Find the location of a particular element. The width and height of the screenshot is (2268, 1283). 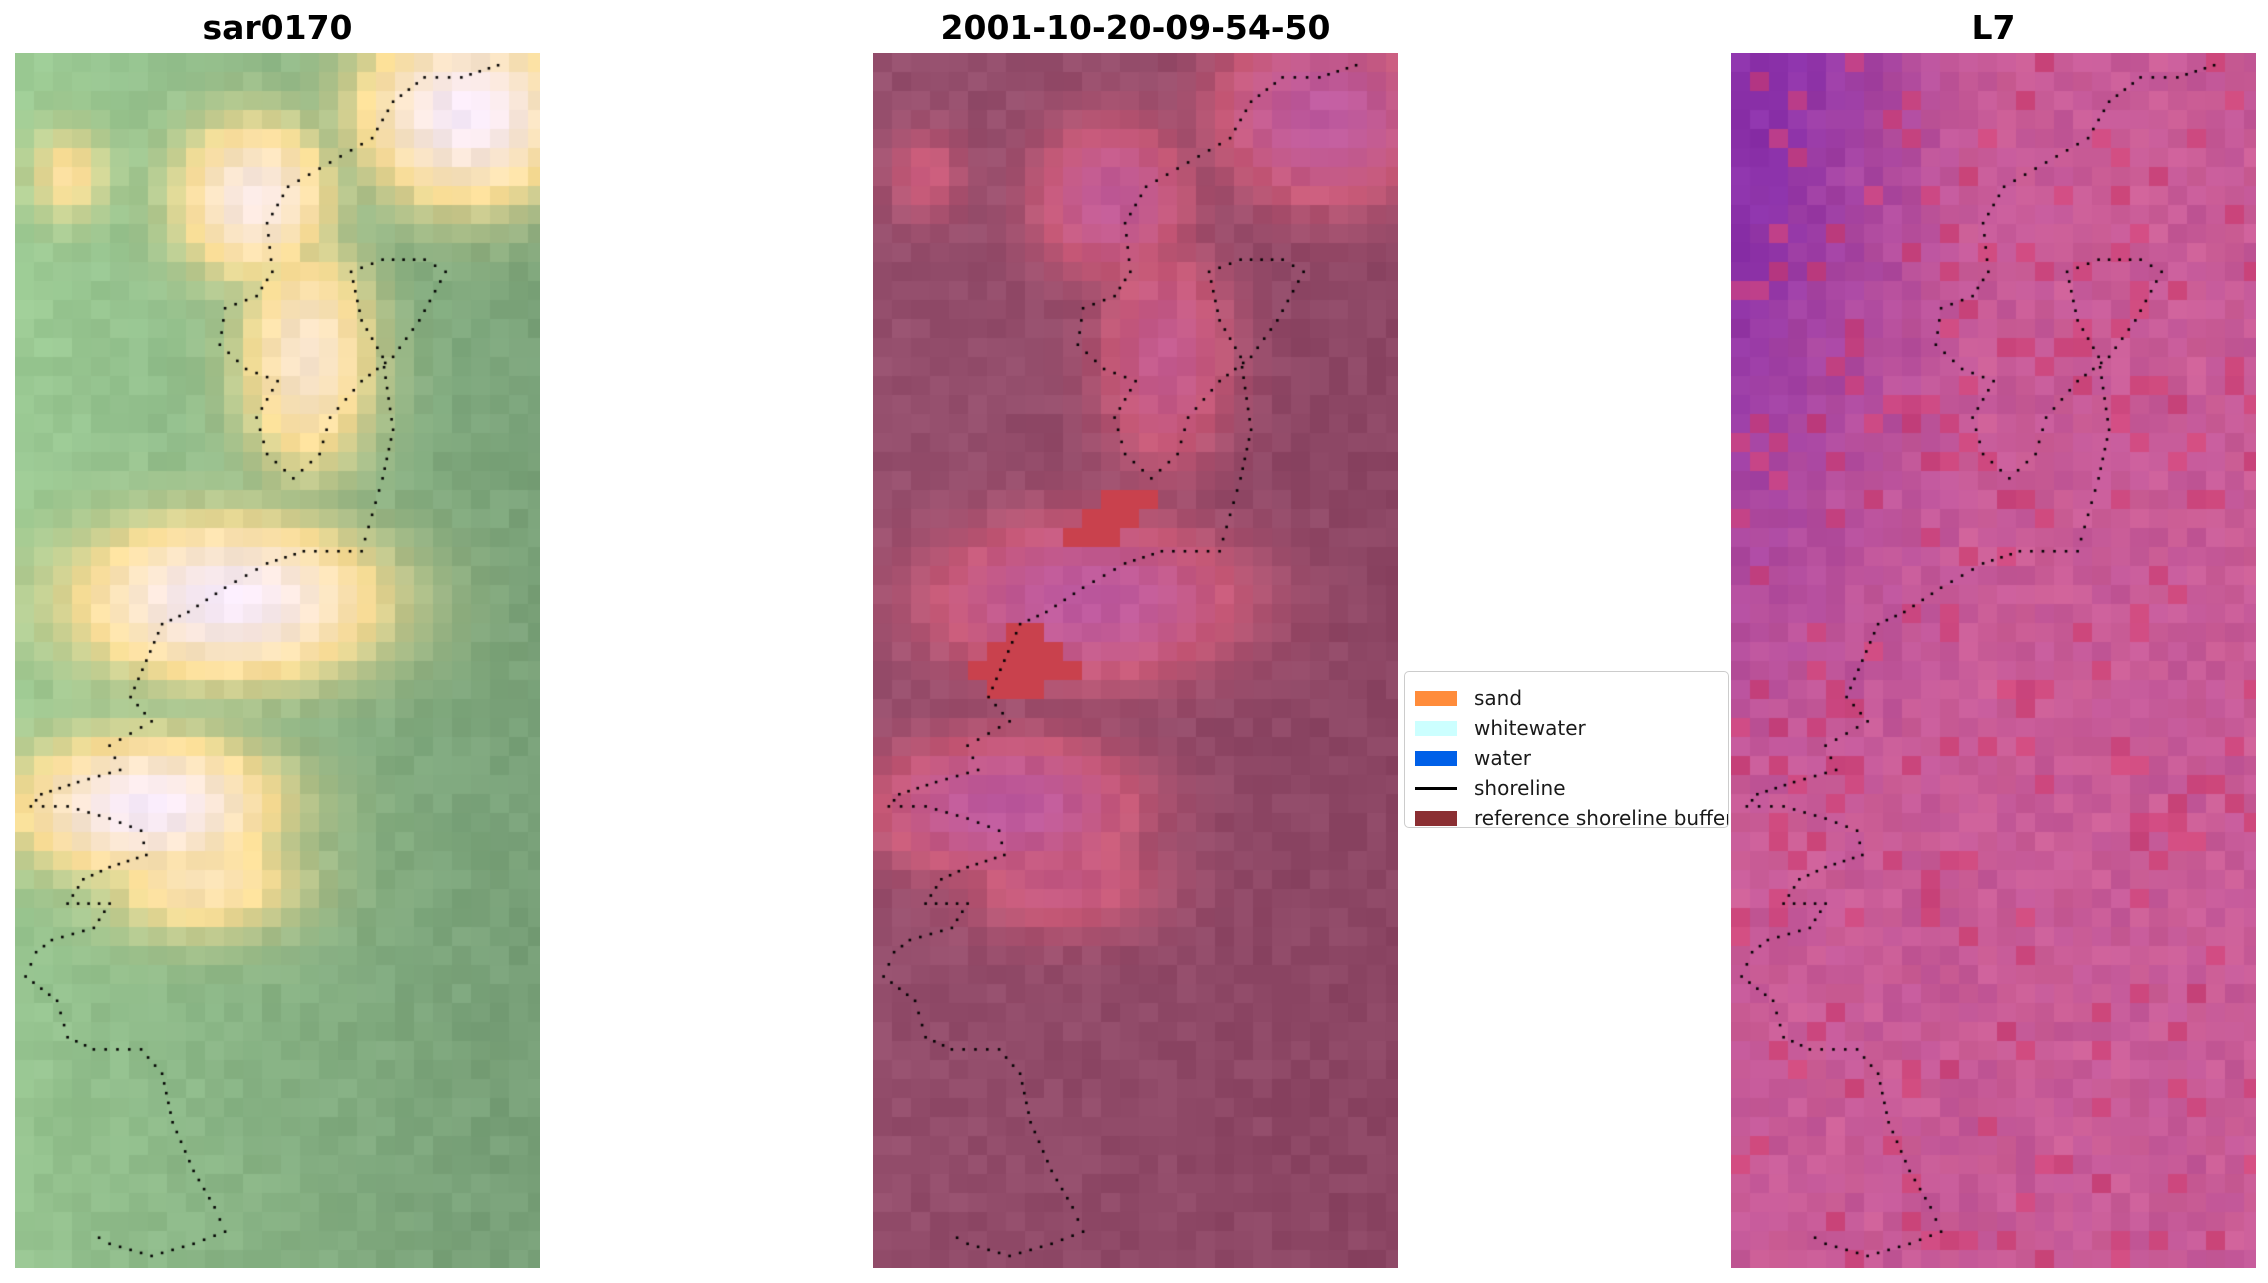

legend-label: whitewater is located at coordinates (1530, 728).